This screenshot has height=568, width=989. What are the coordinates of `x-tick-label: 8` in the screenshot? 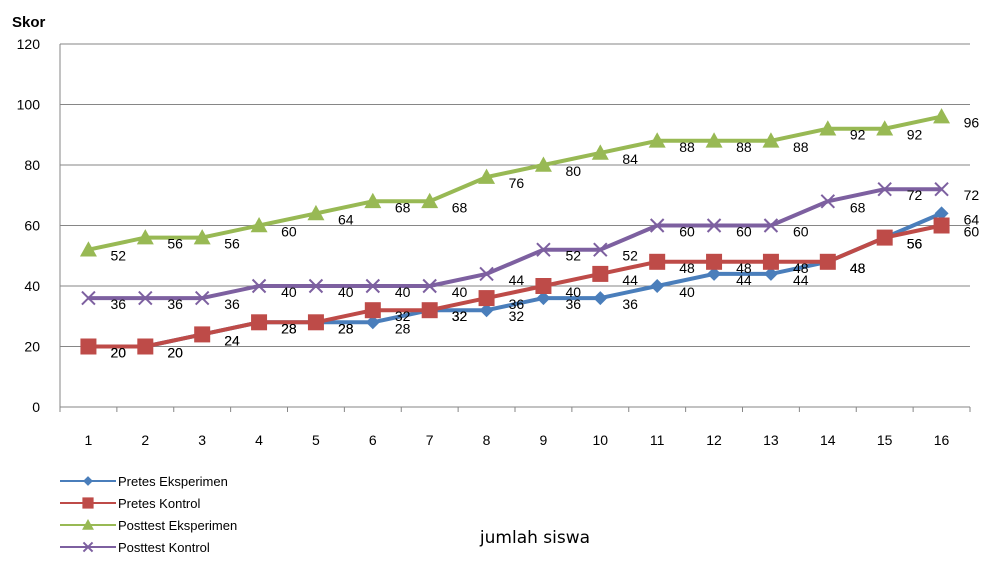 It's located at (487, 440).